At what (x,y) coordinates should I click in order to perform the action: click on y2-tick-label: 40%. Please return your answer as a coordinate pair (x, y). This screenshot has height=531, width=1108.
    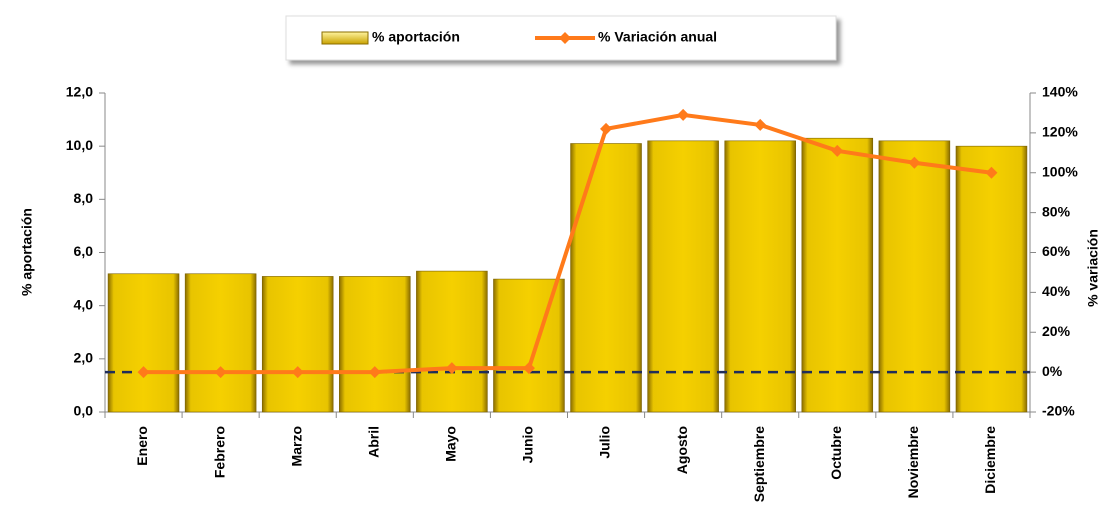
    Looking at the image, I should click on (1056, 291).